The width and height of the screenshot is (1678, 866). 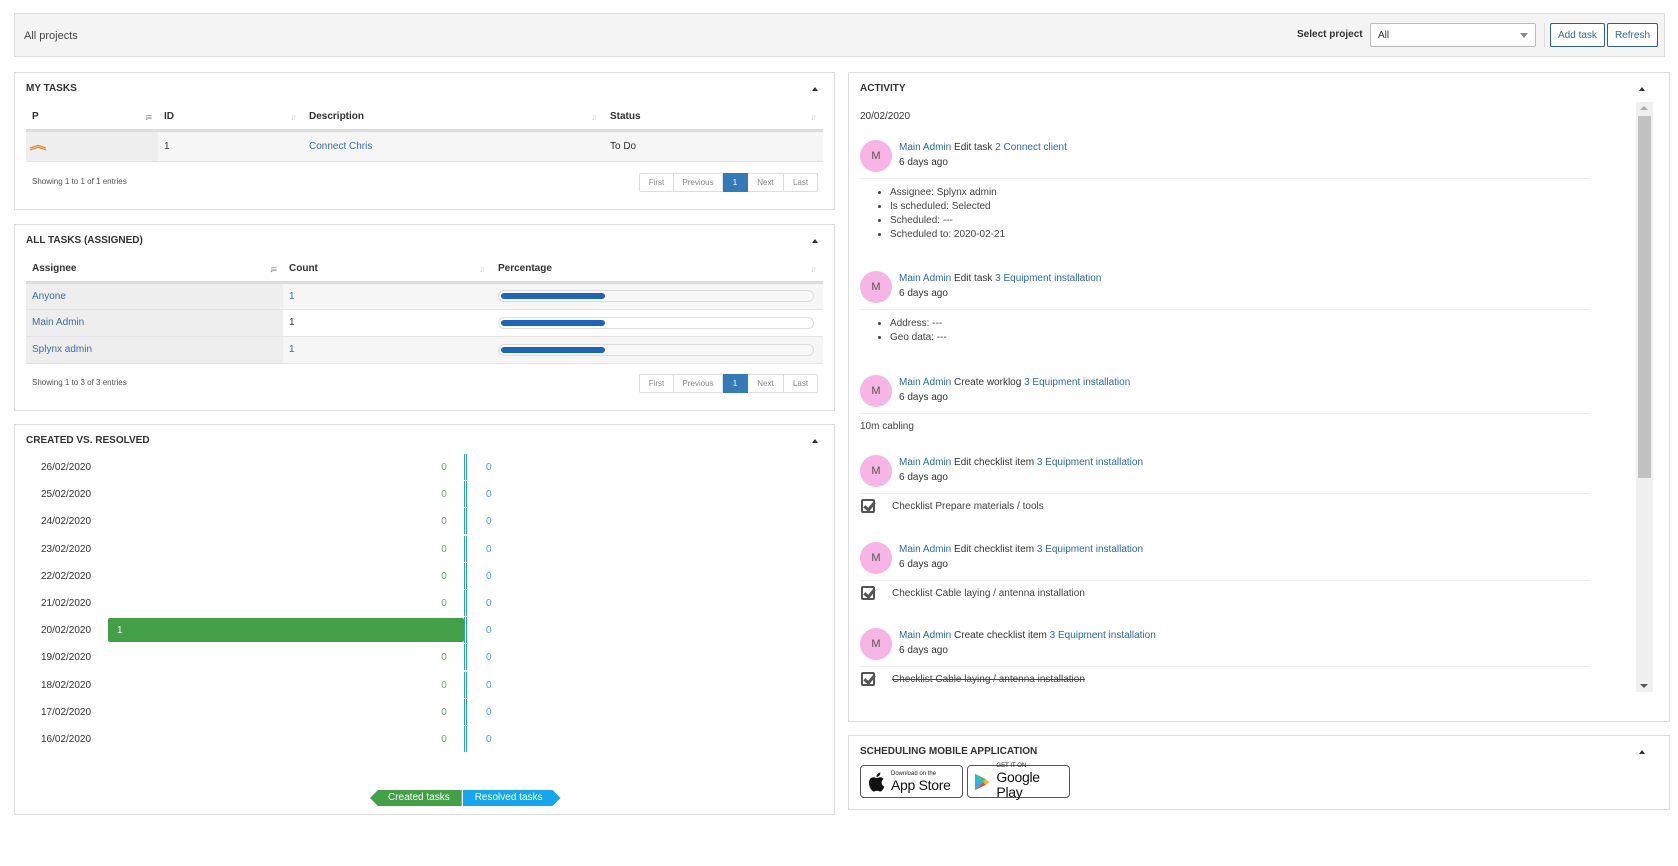 What do you see at coordinates (66, 658) in the screenshot?
I see `chart-category-label: 19/02/2020` at bounding box center [66, 658].